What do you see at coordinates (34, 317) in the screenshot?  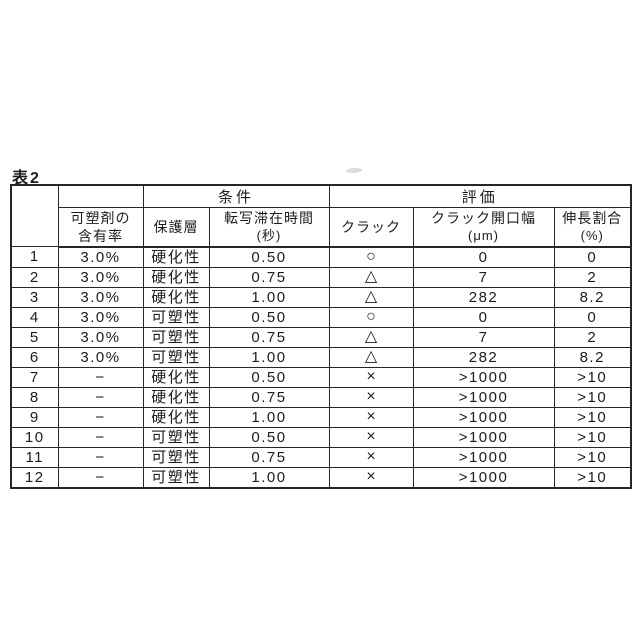 I see `cell-row-number: 4` at bounding box center [34, 317].